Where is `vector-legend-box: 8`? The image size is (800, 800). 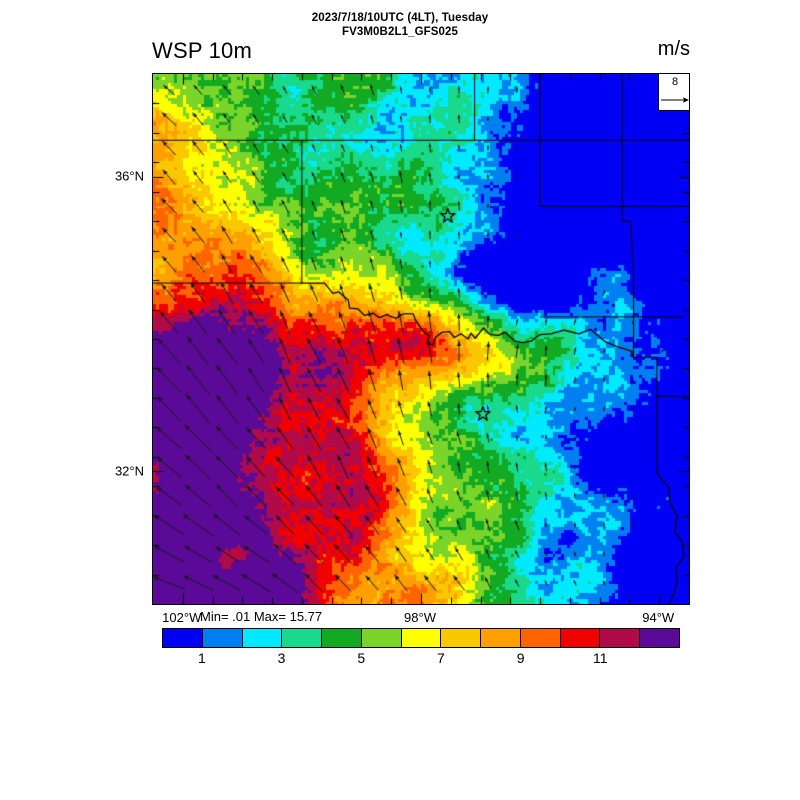
vector-legend-box: 8 is located at coordinates (673, 92).